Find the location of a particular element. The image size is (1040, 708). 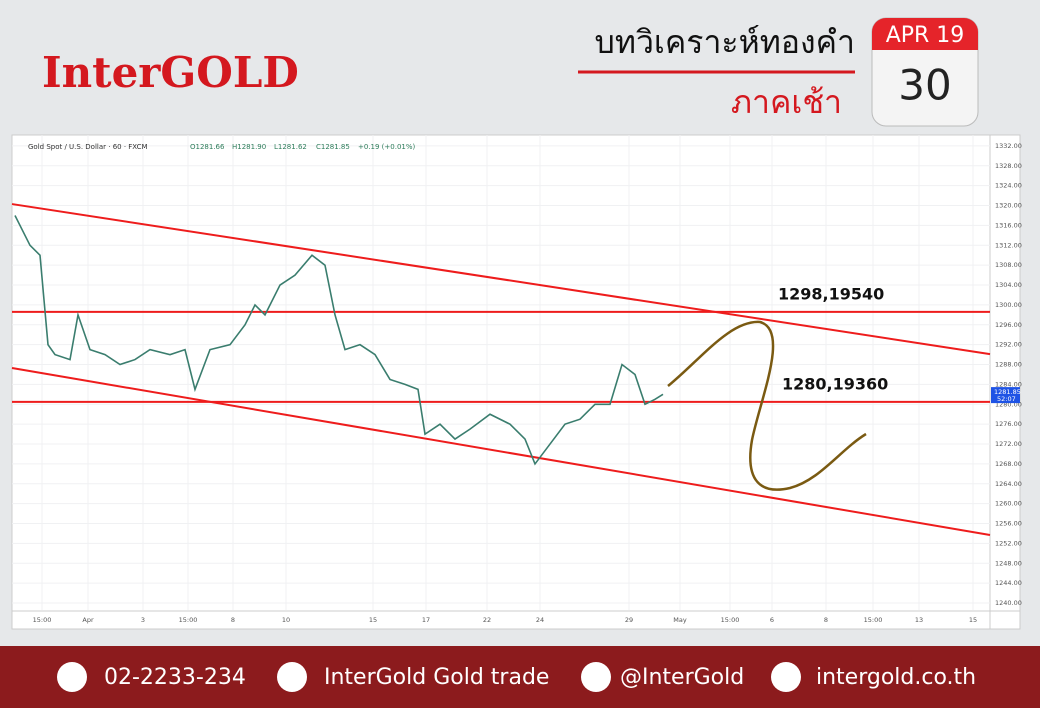

x-tick-label: 3 is located at coordinates (143, 620).